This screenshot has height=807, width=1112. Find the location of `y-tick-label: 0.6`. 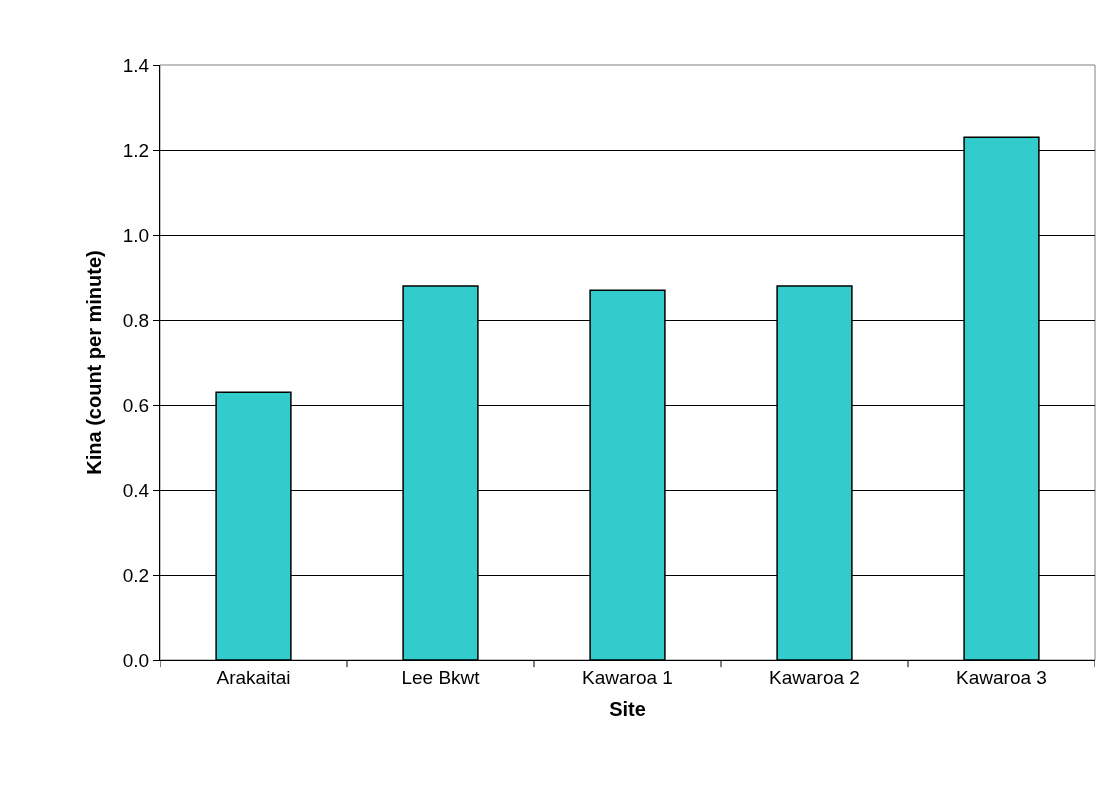

y-tick-label: 0.6 is located at coordinates (136, 405).